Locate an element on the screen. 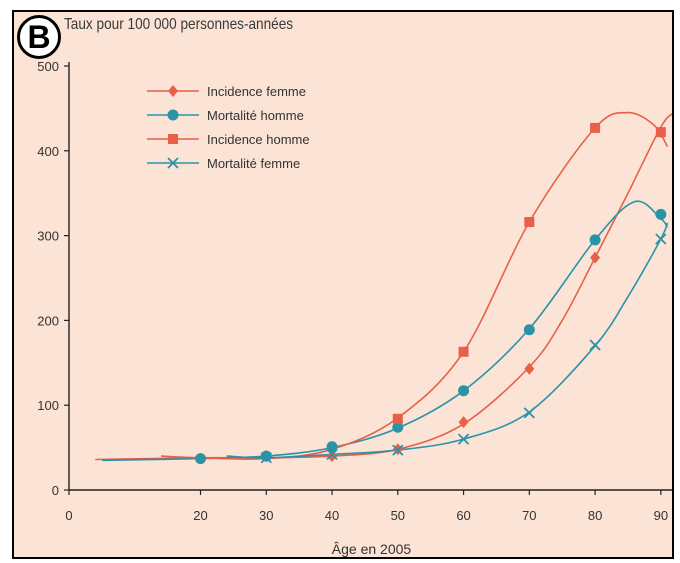 Image resolution: width=680 pixels, height=563 pixels. x-tick-label: 40 is located at coordinates (332, 515).